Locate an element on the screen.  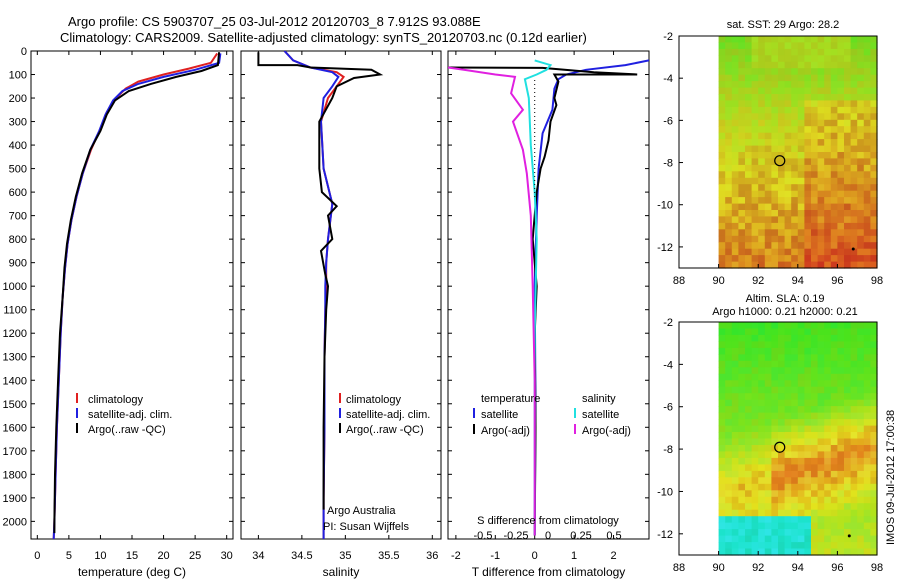
x-tick-label: 20 is located at coordinates (163, 556).